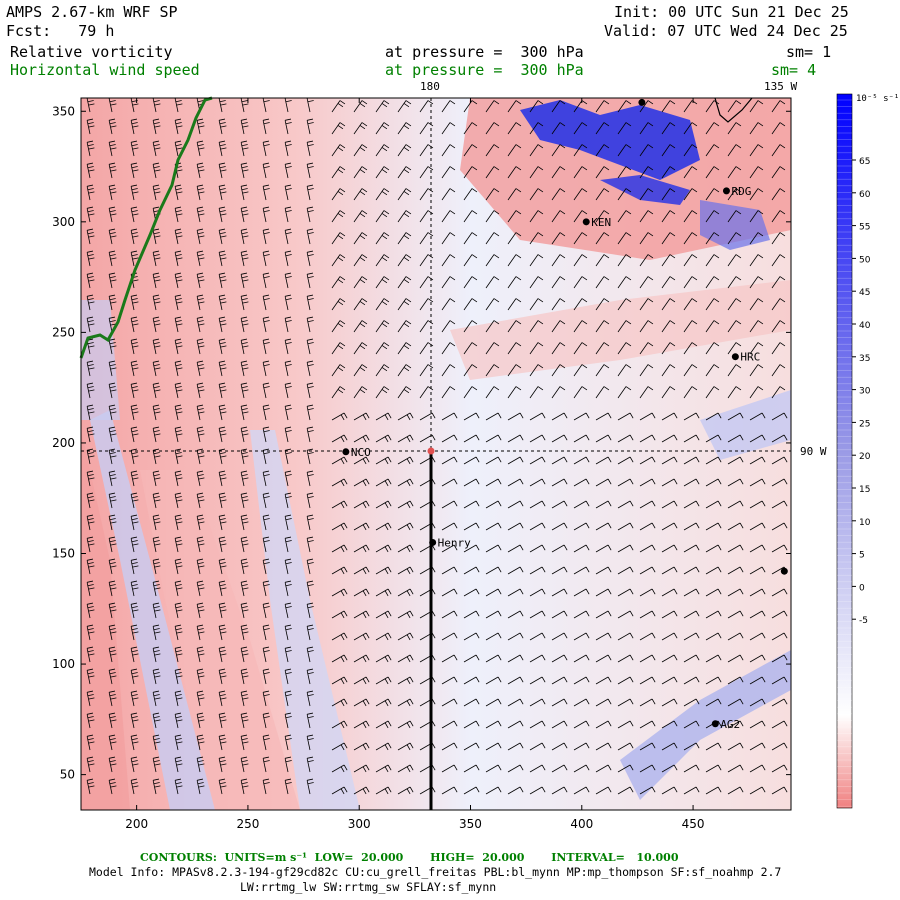 The height and width of the screenshot is (900, 900). Describe the element at coordinates (865, 195) in the screenshot. I see `colorbar-tick-label: 60` at that location.